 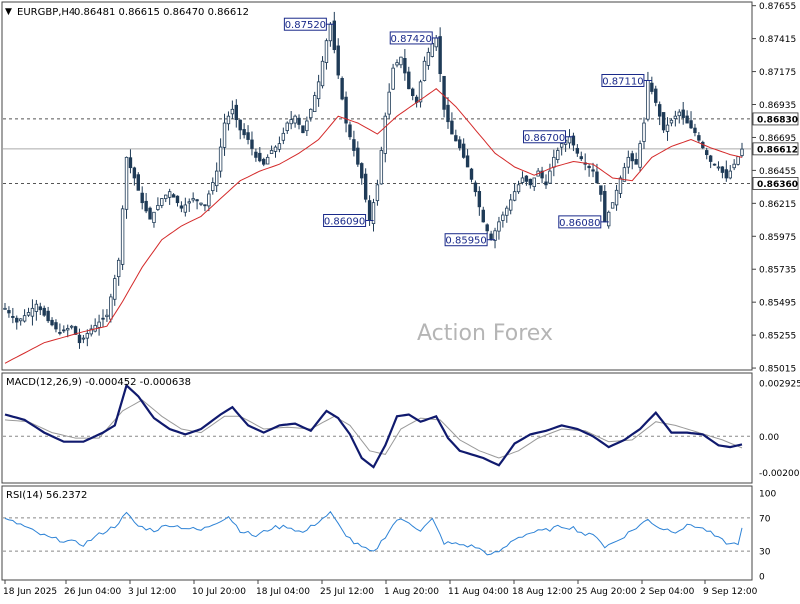 What do you see at coordinates (579, 223) in the screenshot?
I see `annotation-label: 0.86080` at bounding box center [579, 223].